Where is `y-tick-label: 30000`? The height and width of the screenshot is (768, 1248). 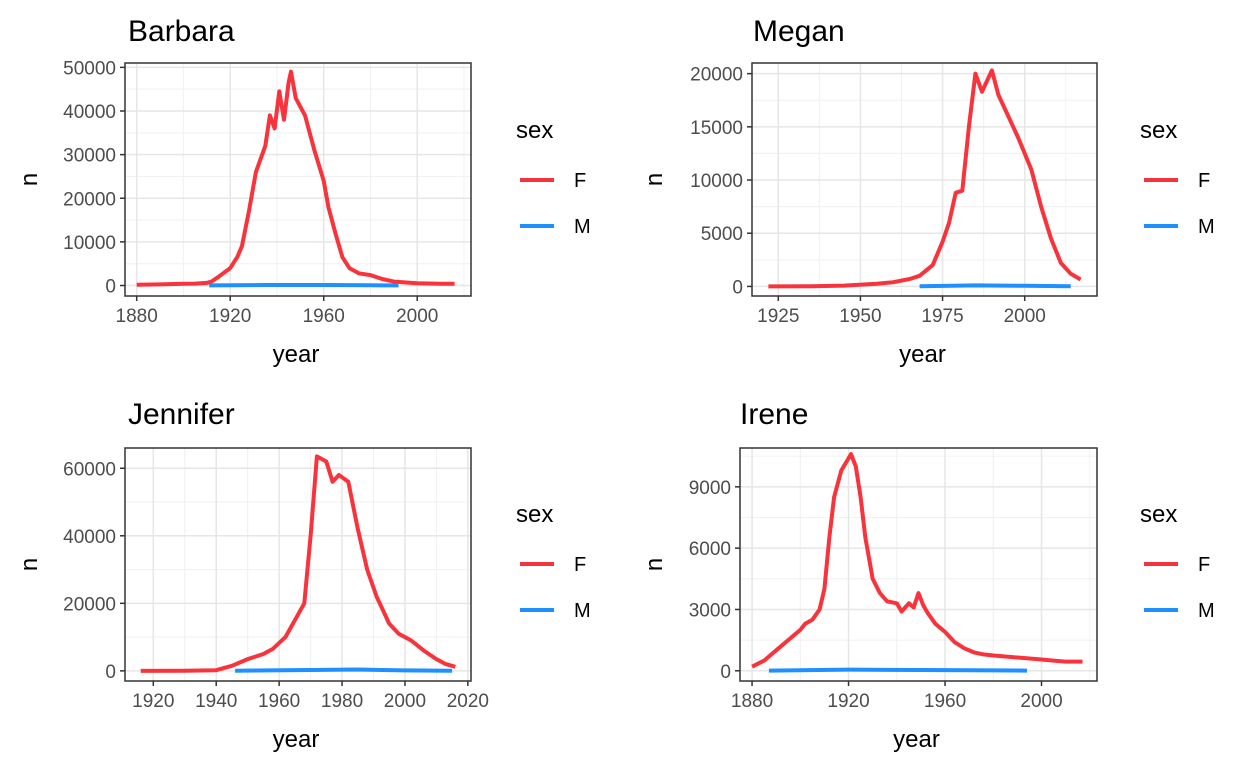 y-tick-label: 30000 is located at coordinates (89, 156).